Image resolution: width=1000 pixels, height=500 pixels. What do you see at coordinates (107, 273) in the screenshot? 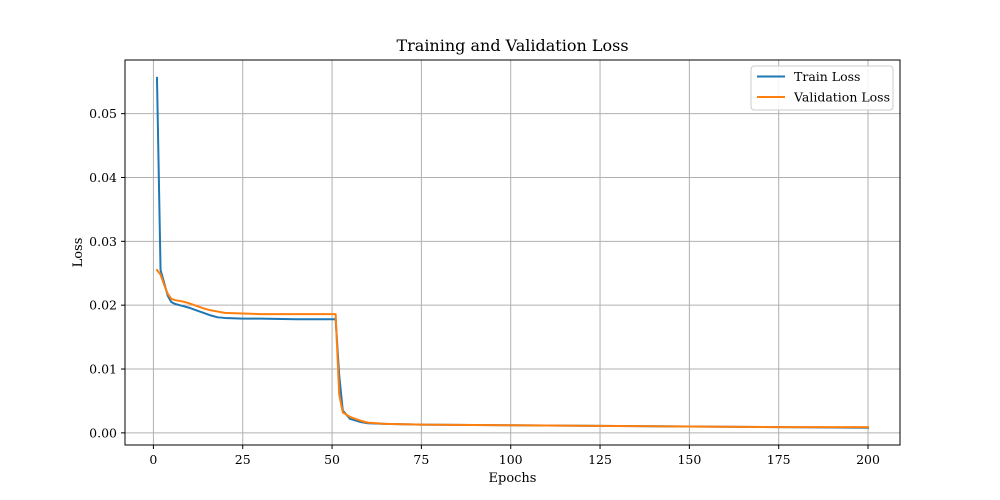
I see `y-axis-ticks: 0.00 0.01 0.02 0.03 0.04 0.05` at bounding box center [107, 273].